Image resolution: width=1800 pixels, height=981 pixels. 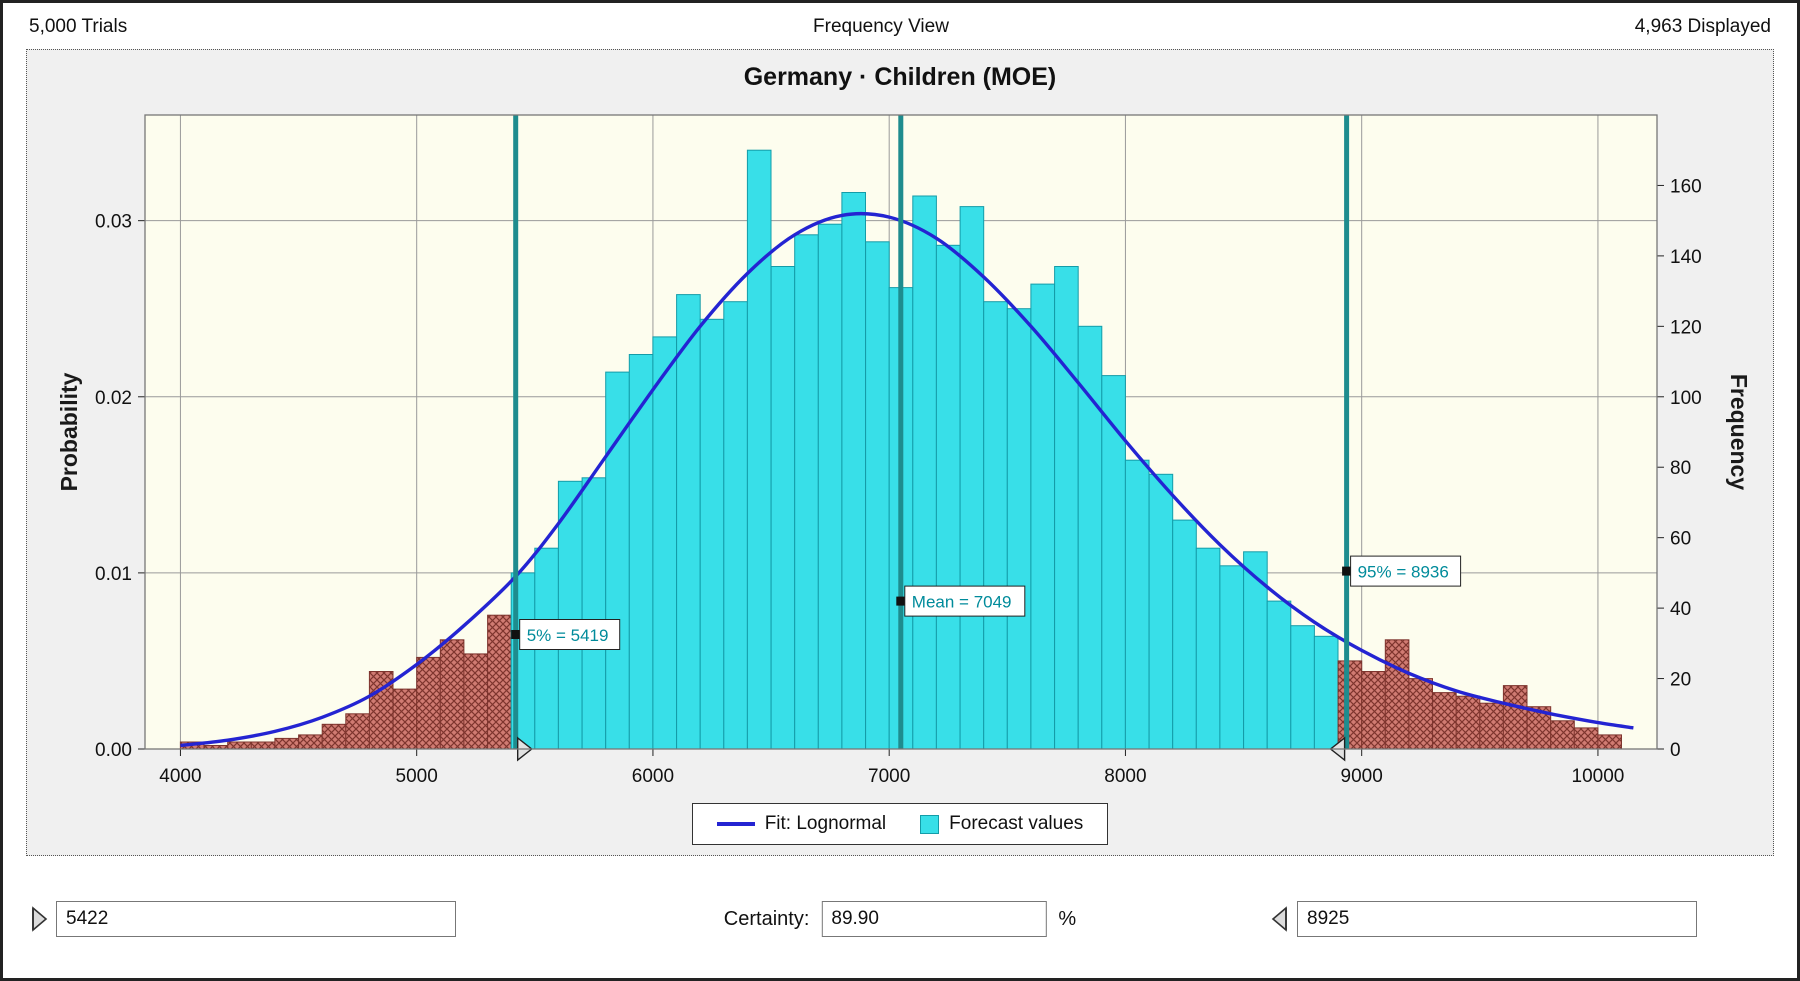 What do you see at coordinates (900, 77) in the screenshot?
I see `chart-title: Germany · Children (MOE)` at bounding box center [900, 77].